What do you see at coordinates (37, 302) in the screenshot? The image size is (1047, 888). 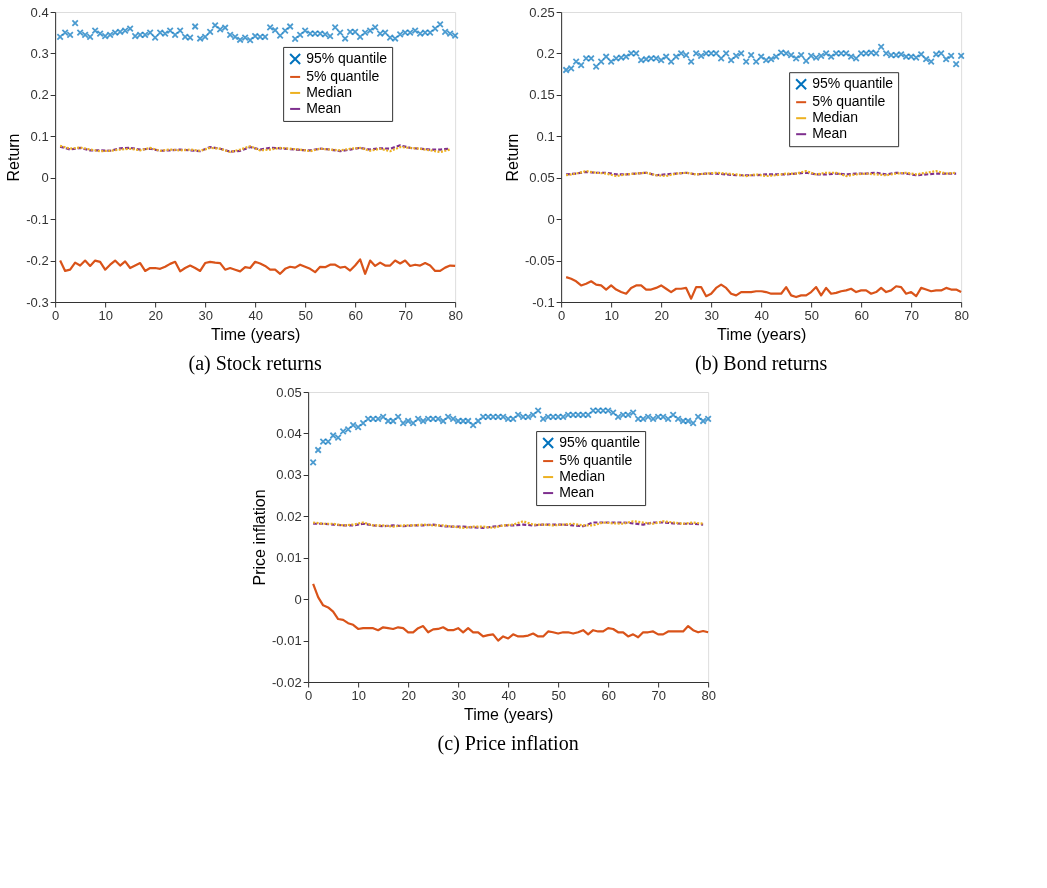 I see `y-tick-label: -0.3` at bounding box center [37, 302].